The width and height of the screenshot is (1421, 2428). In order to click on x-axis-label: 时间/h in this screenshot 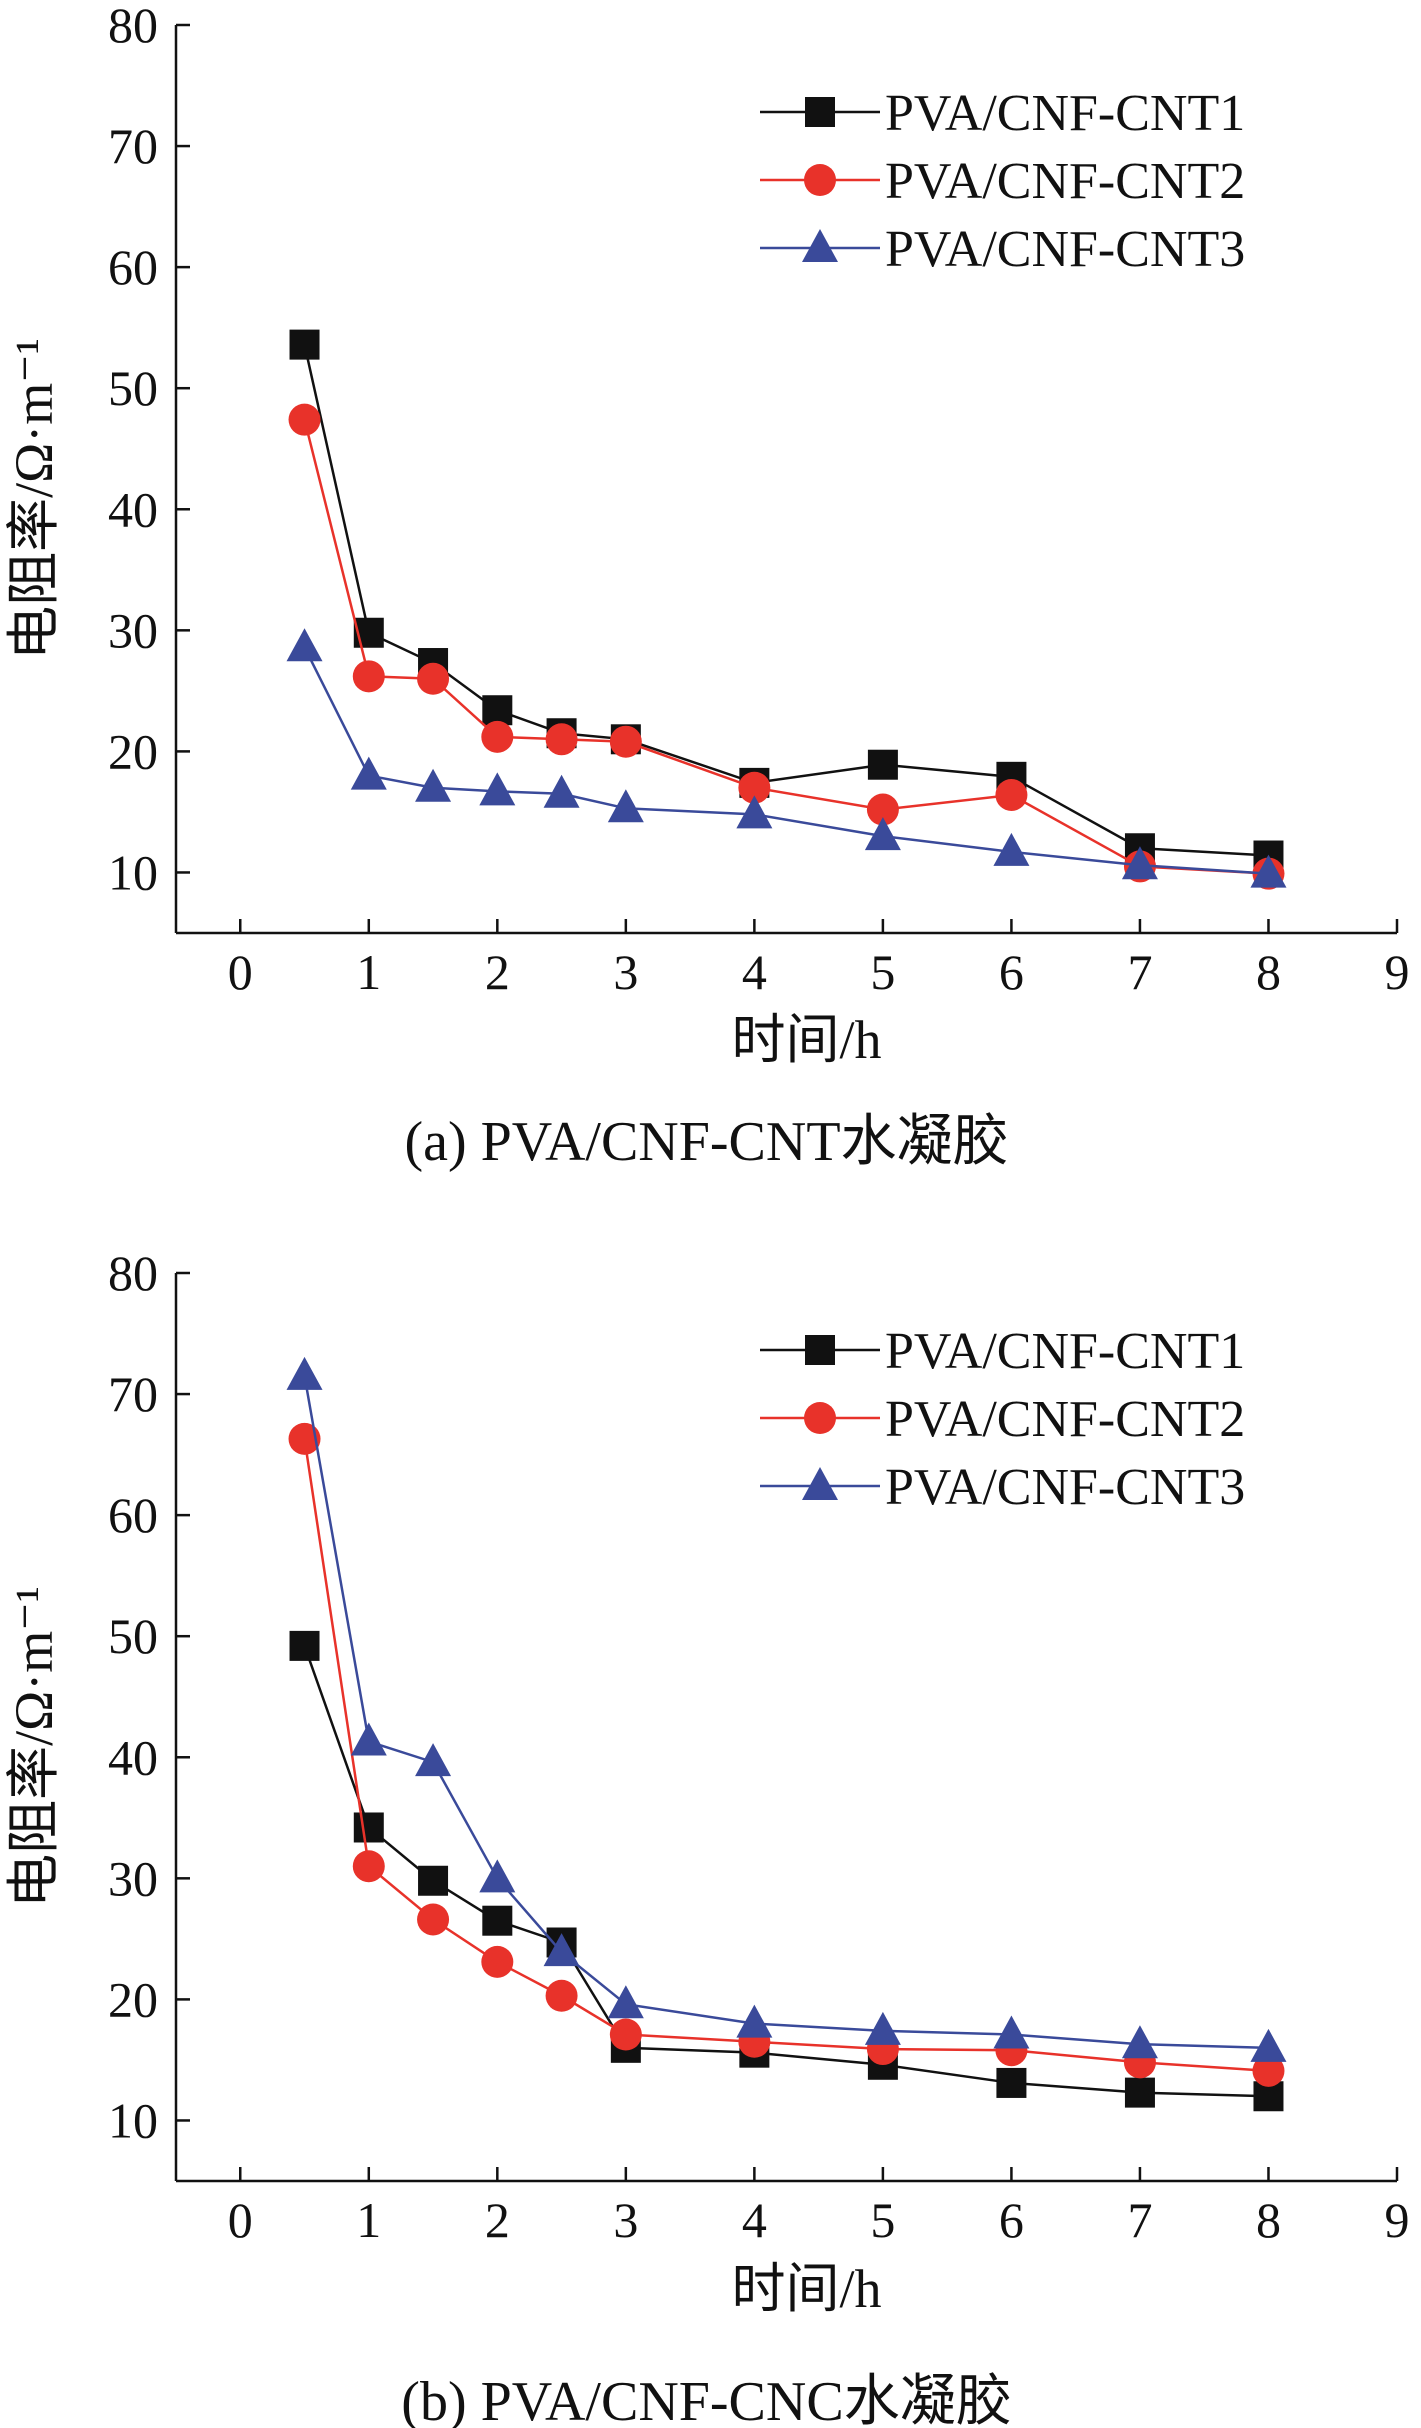, I will do `click(806, 1040)`.